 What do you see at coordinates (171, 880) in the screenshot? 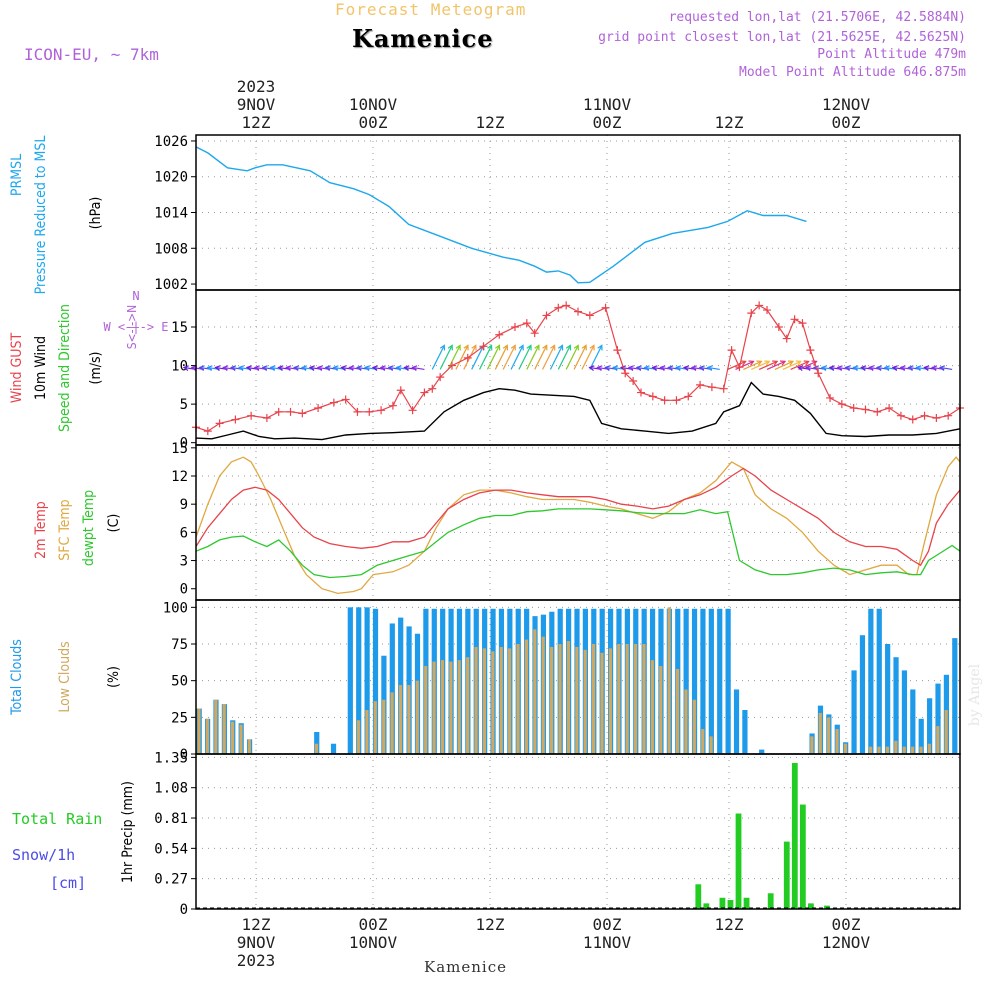
I see `y-tick-label: 0.27` at bounding box center [171, 880].